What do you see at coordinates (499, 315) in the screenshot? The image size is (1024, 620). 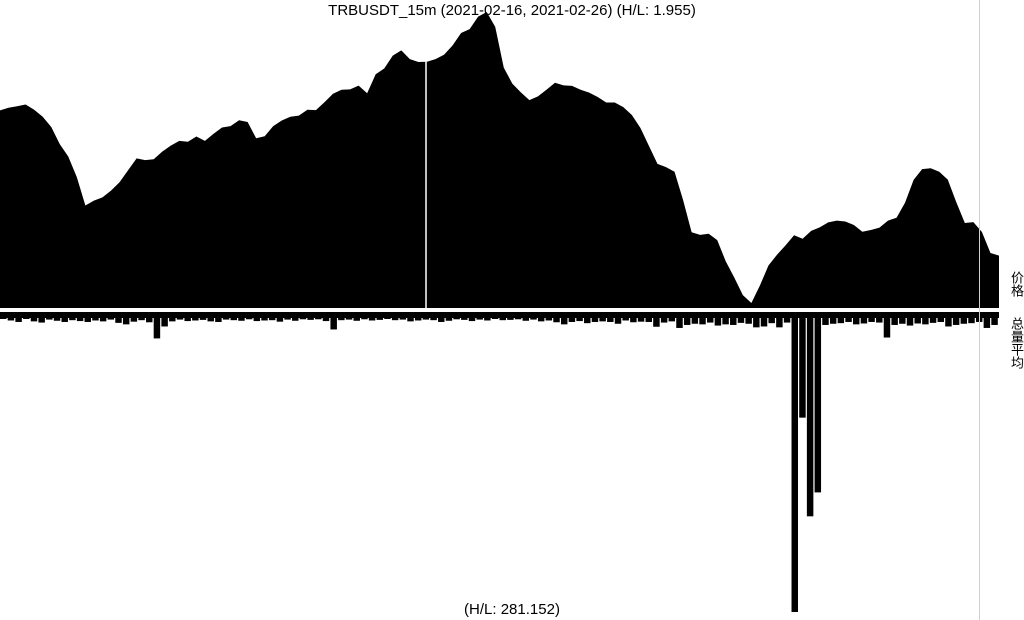 I see `volume-baseline` at bounding box center [499, 315].